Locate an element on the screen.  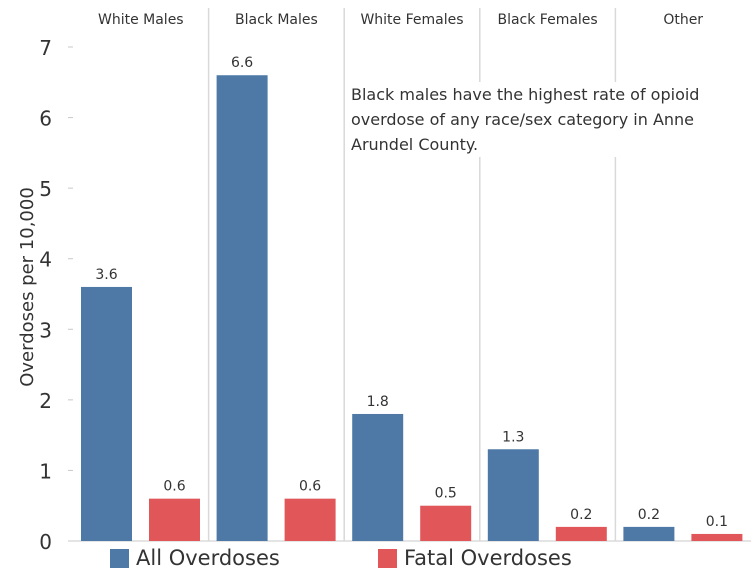
y-tick-label: 4 is located at coordinates (45, 260).